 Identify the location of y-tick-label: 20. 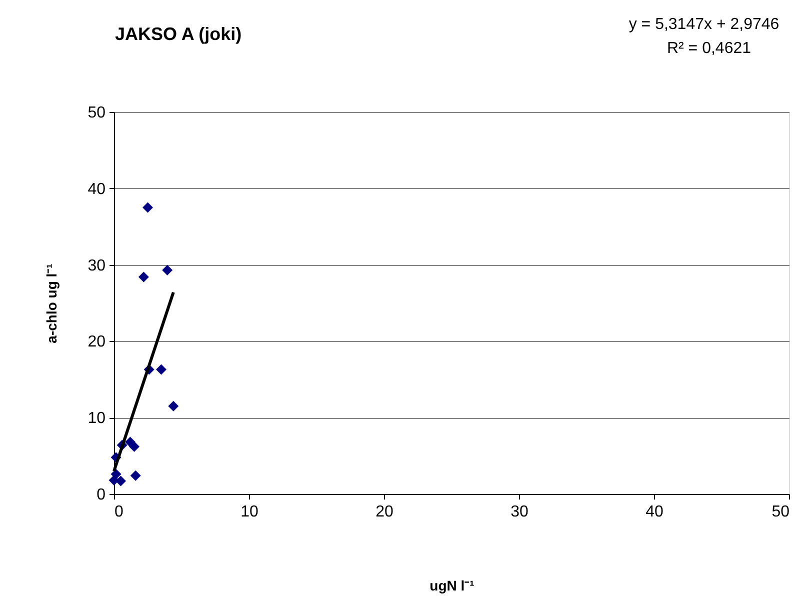
(97, 342).